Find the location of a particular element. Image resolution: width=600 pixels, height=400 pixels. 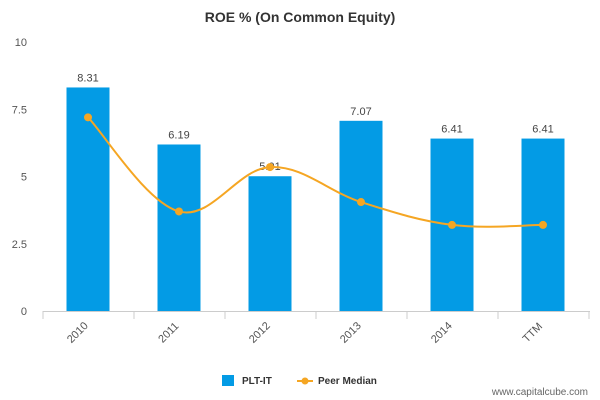

y-tick-label: 0 is located at coordinates (24, 312).